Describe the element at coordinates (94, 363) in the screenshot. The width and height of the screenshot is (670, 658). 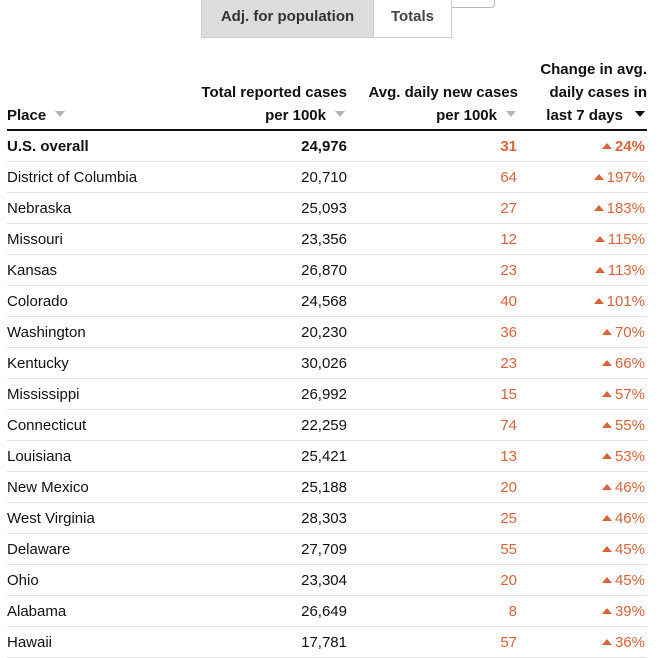
I see `cell-place: Kentucky` at that location.